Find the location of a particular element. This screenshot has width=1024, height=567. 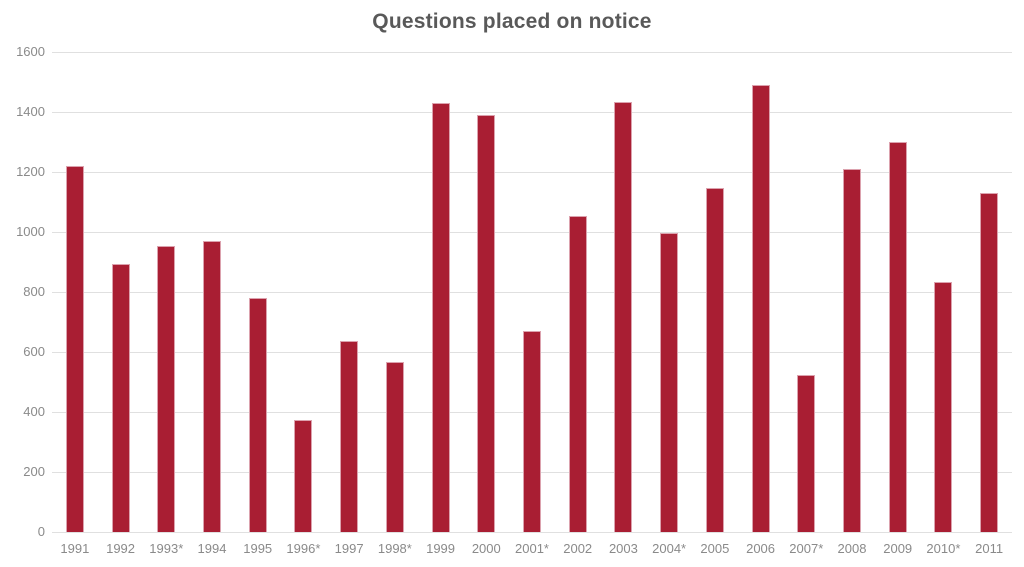

chart-title: Questions placed on notice is located at coordinates (512, 21).